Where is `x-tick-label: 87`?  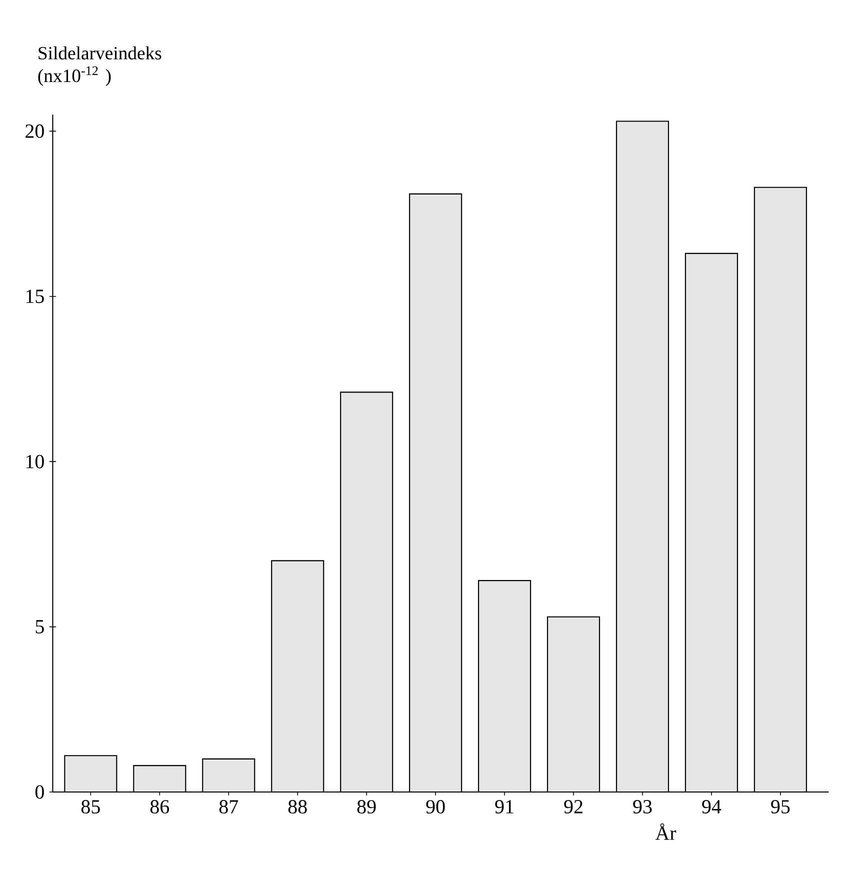
x-tick-label: 87 is located at coordinates (229, 807).